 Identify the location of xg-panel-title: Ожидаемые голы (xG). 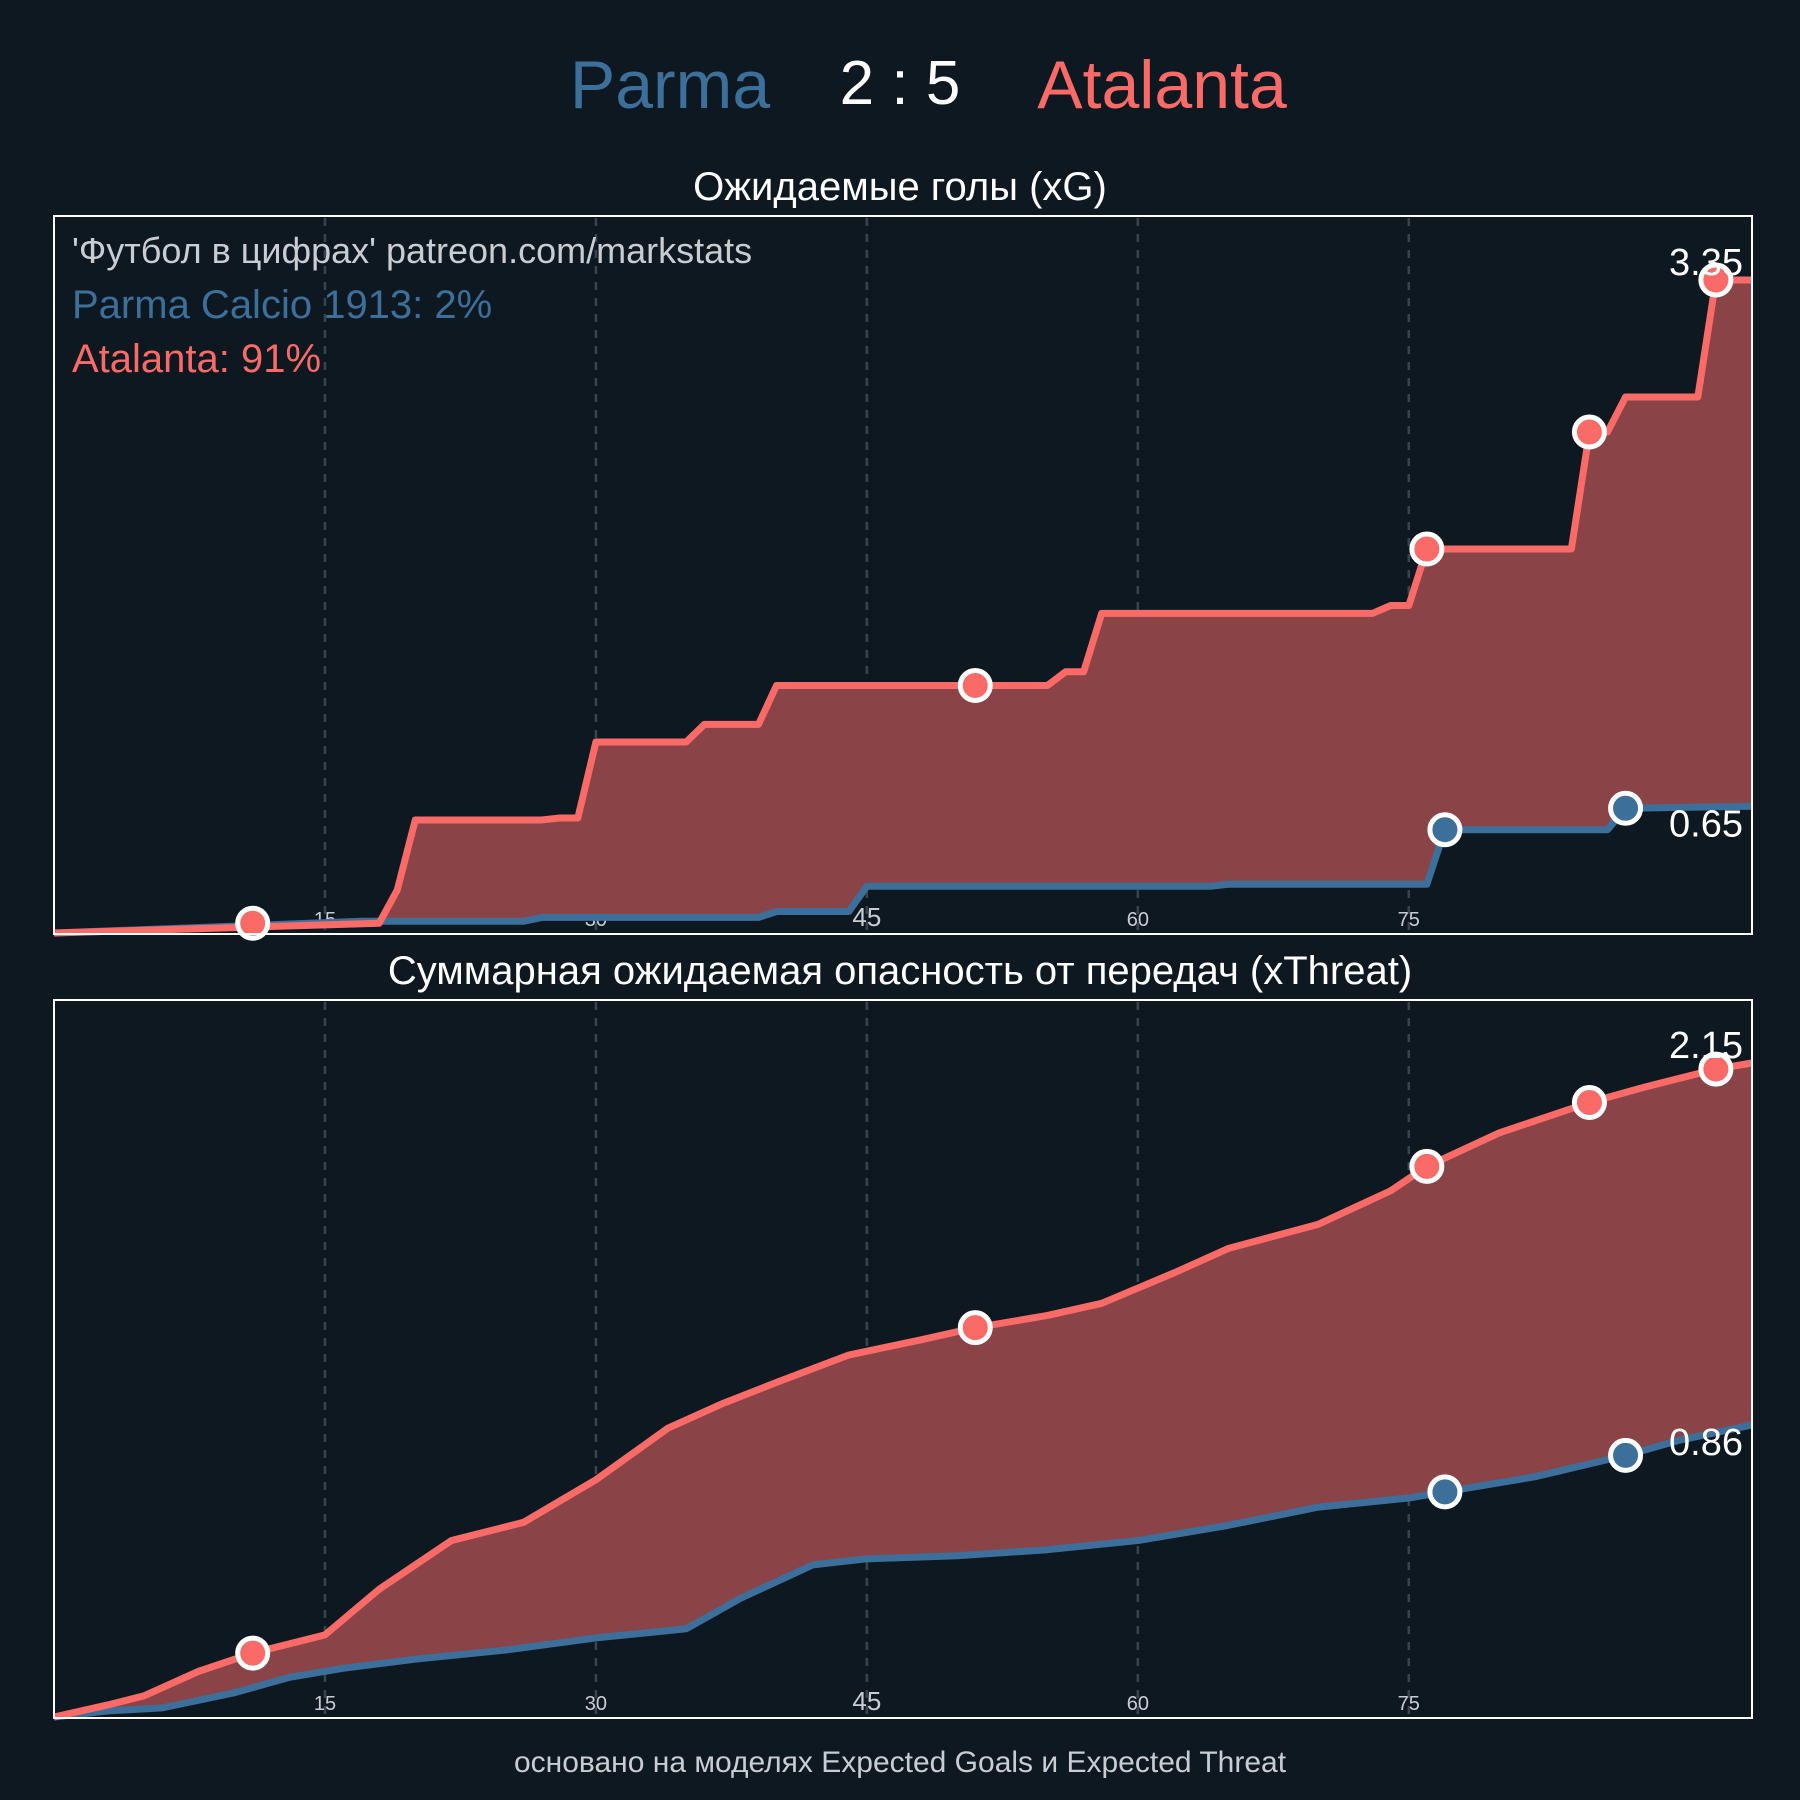
(900, 187).